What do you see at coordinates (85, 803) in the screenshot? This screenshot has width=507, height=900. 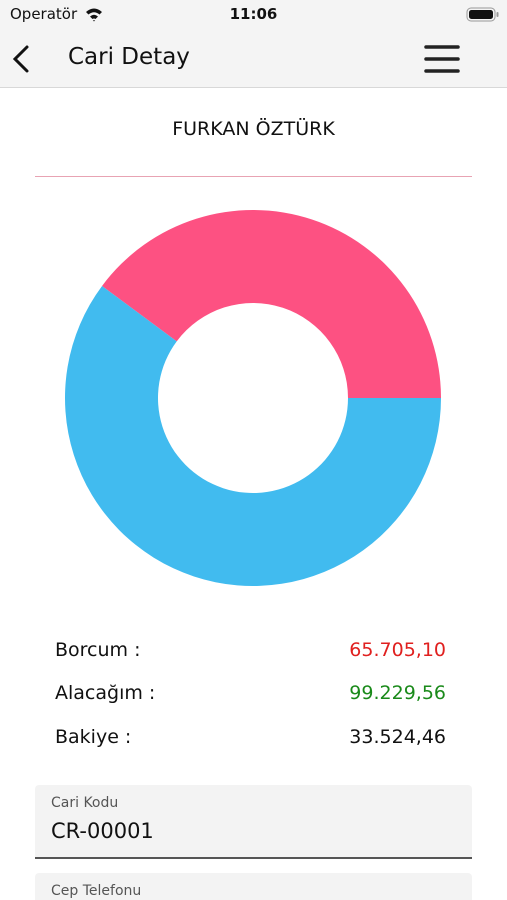 I see `field-label: Cari Kodu` at bounding box center [85, 803].